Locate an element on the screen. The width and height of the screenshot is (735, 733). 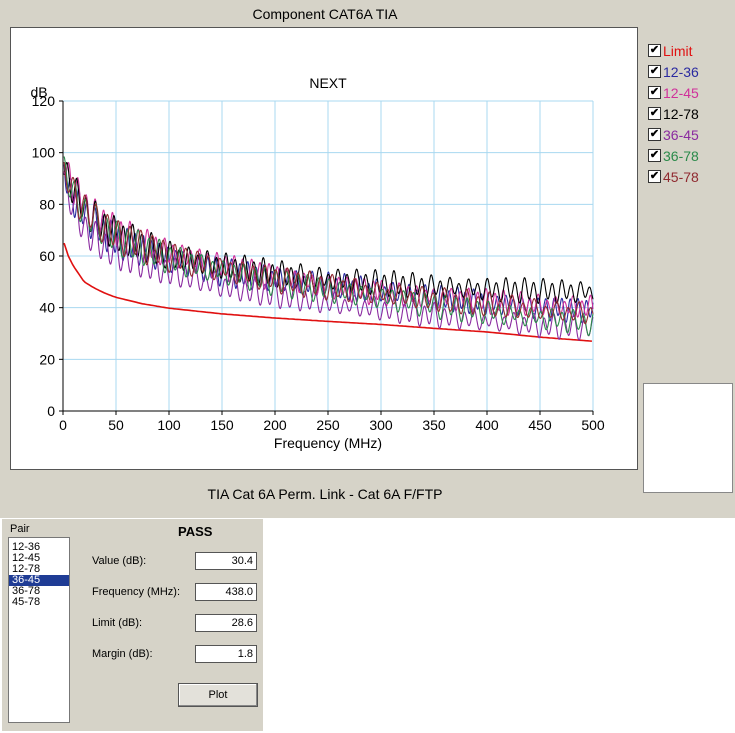
y-tick-label: 60 is located at coordinates (47, 256).